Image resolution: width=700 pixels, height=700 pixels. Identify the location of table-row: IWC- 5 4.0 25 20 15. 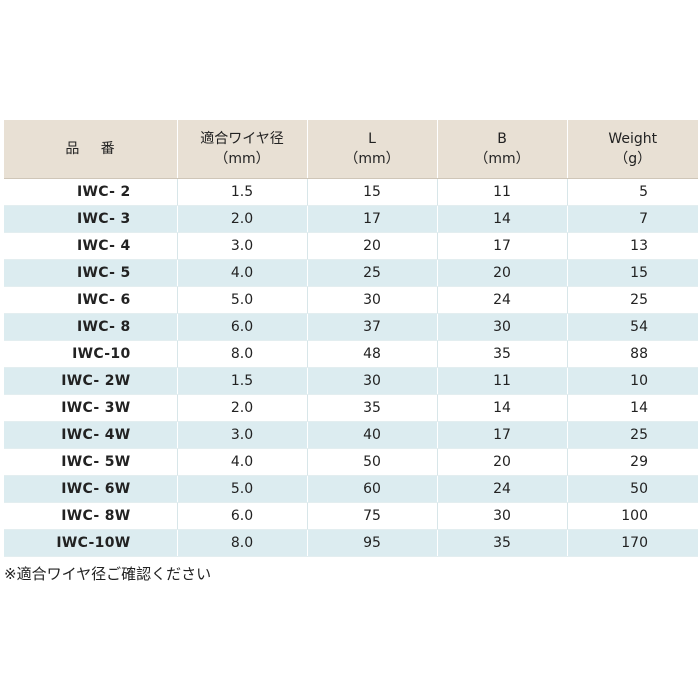
(351, 273).